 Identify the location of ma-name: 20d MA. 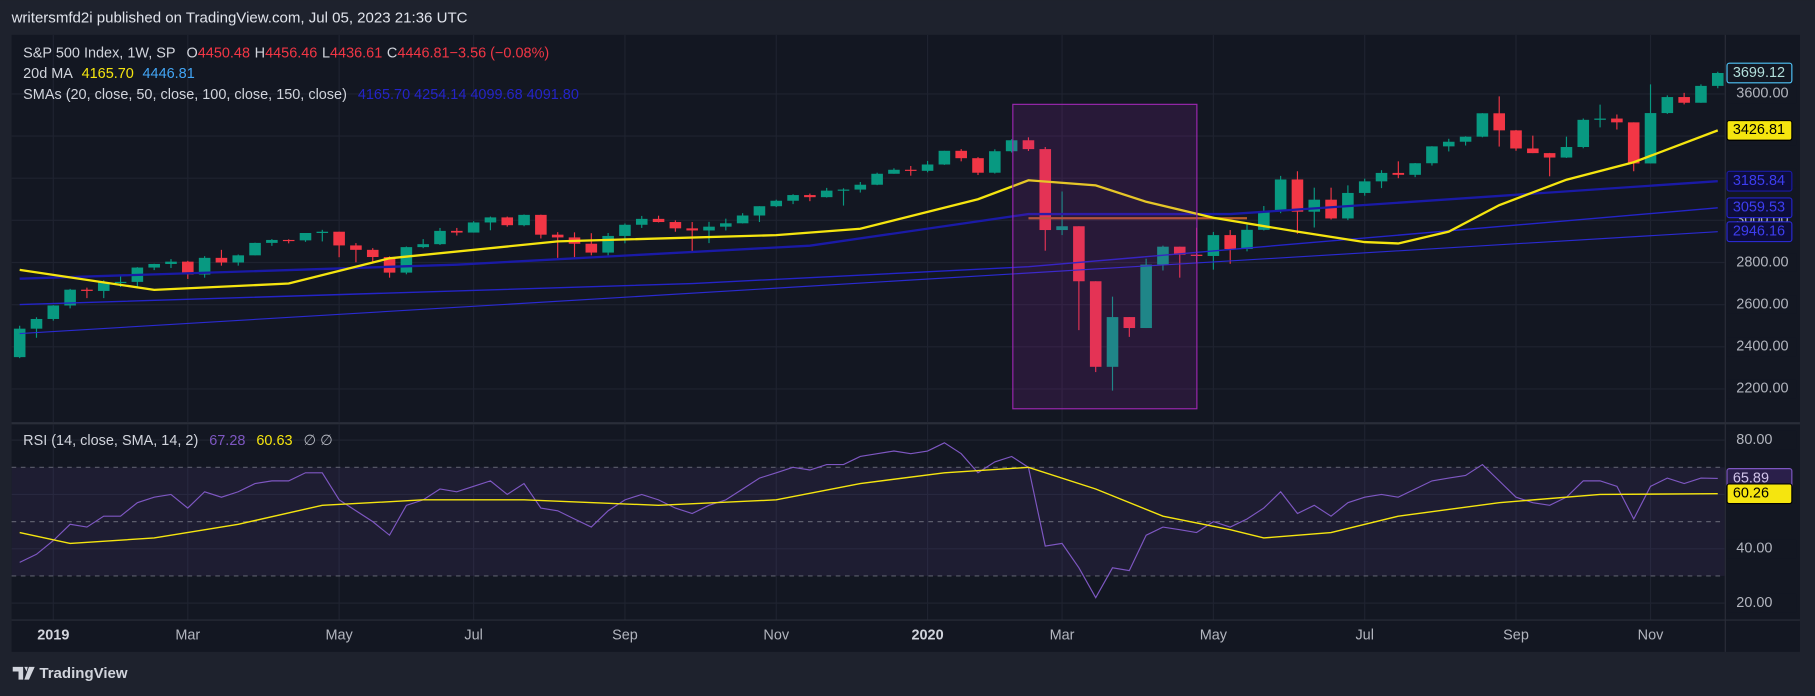
(48, 74).